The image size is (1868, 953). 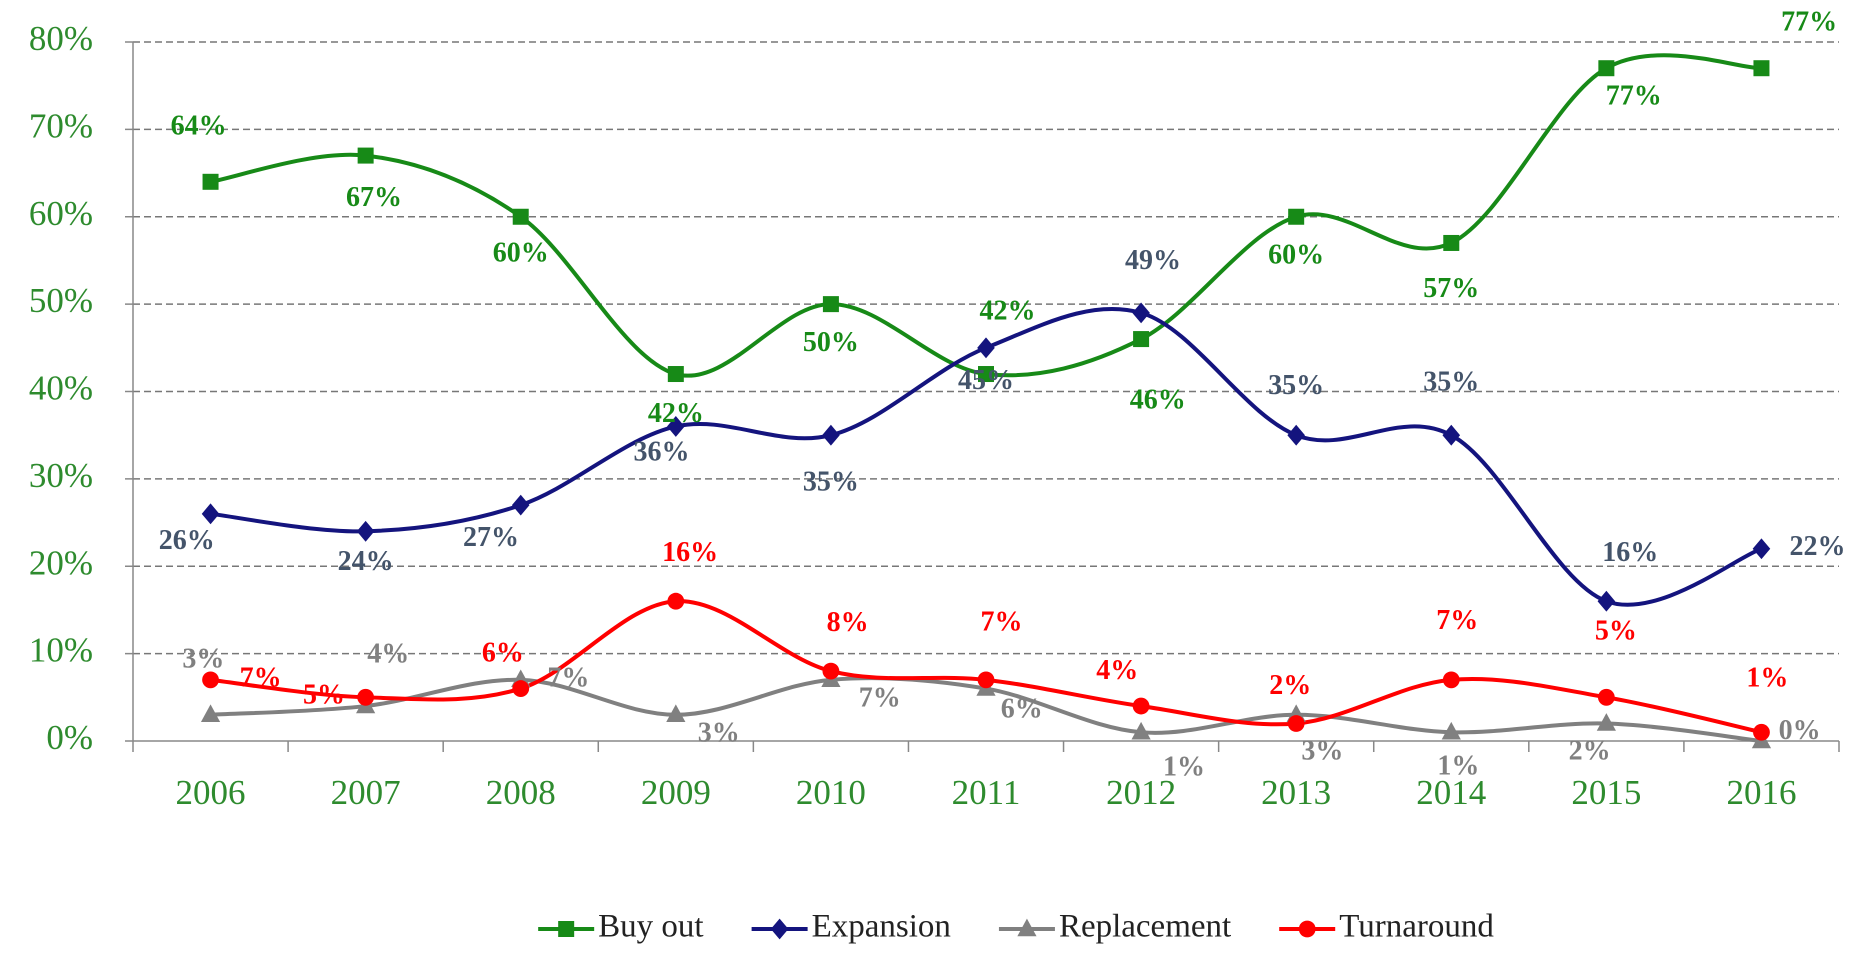 What do you see at coordinates (503, 653) in the screenshot?
I see `data-label: 6%` at bounding box center [503, 653].